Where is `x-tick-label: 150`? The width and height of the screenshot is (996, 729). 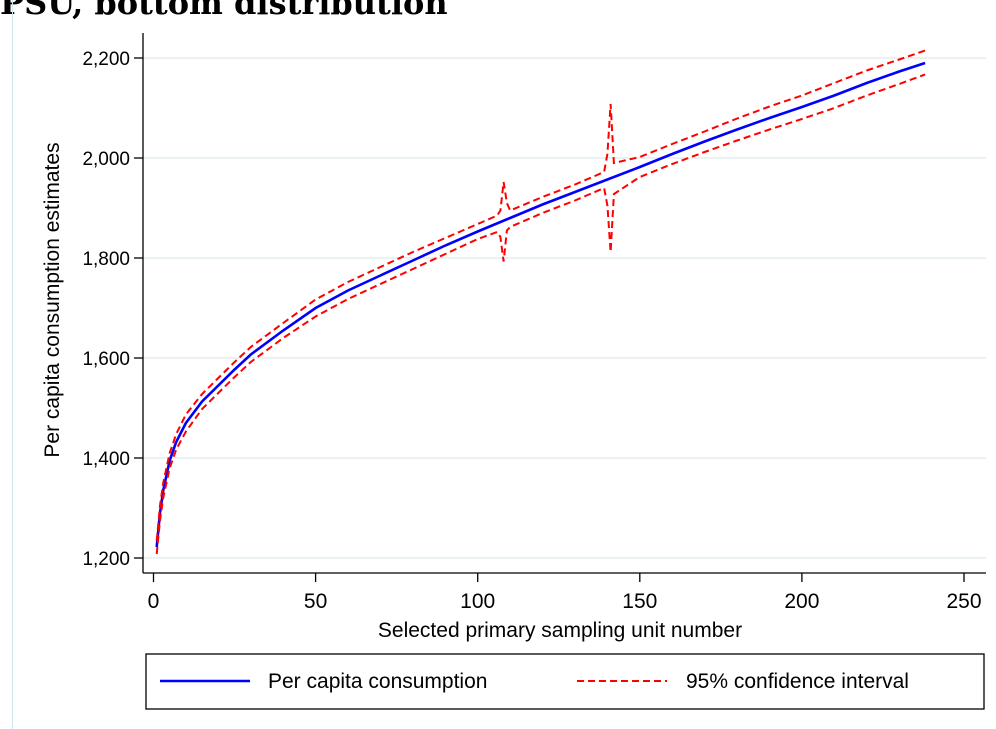 x-tick-label: 150 is located at coordinates (639, 601).